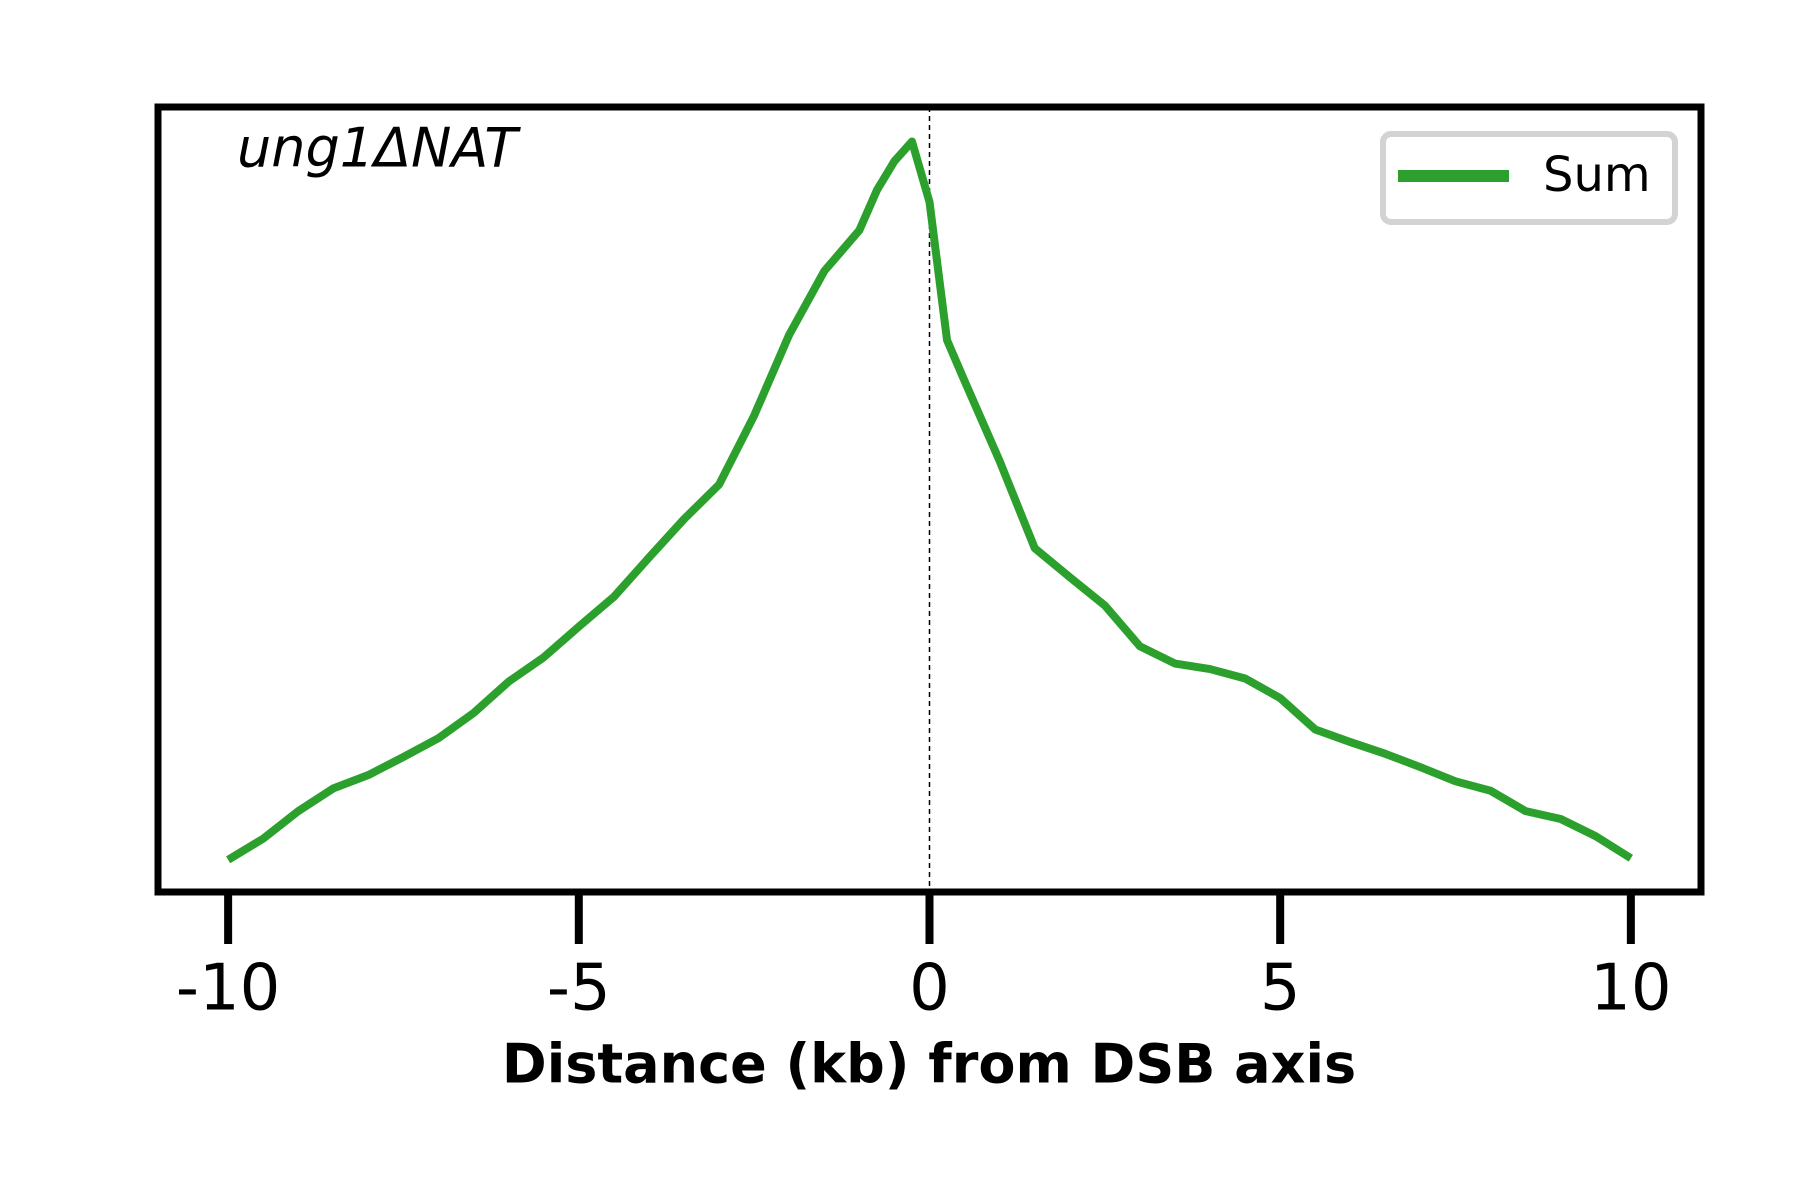  Describe the element at coordinates (579, 989) in the screenshot. I see `x-tick-label: -5` at that location.